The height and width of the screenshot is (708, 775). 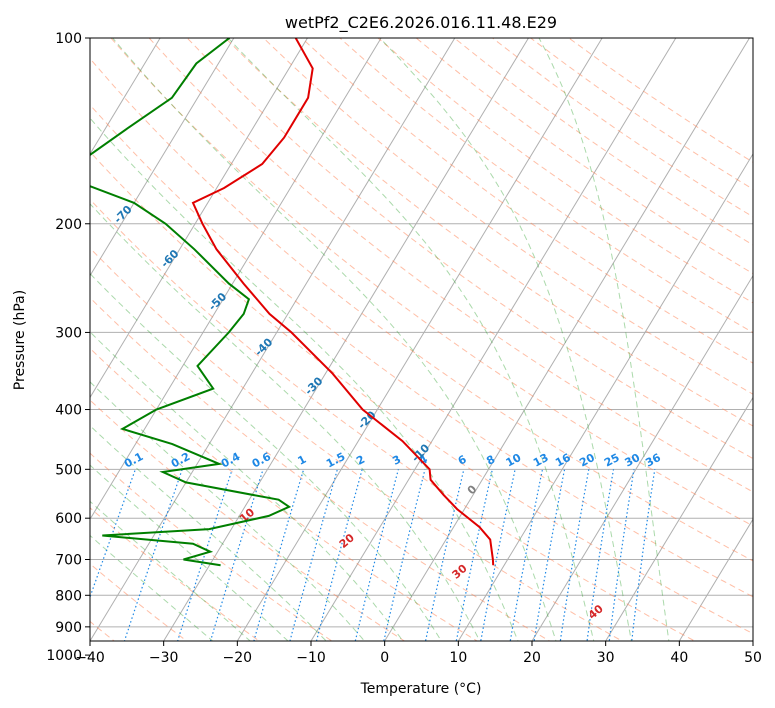 I want to click on mixing-ratio-label: 0.1, so click(x=133, y=460).